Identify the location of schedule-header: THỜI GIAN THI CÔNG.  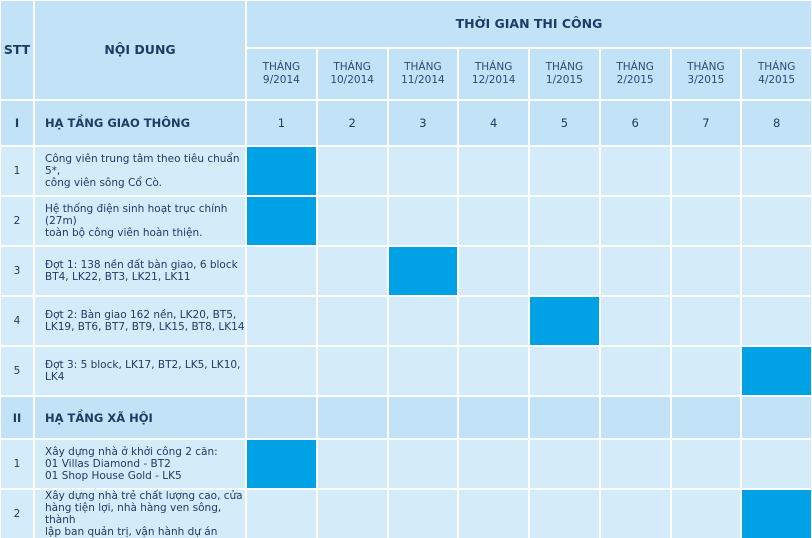
(529, 24).